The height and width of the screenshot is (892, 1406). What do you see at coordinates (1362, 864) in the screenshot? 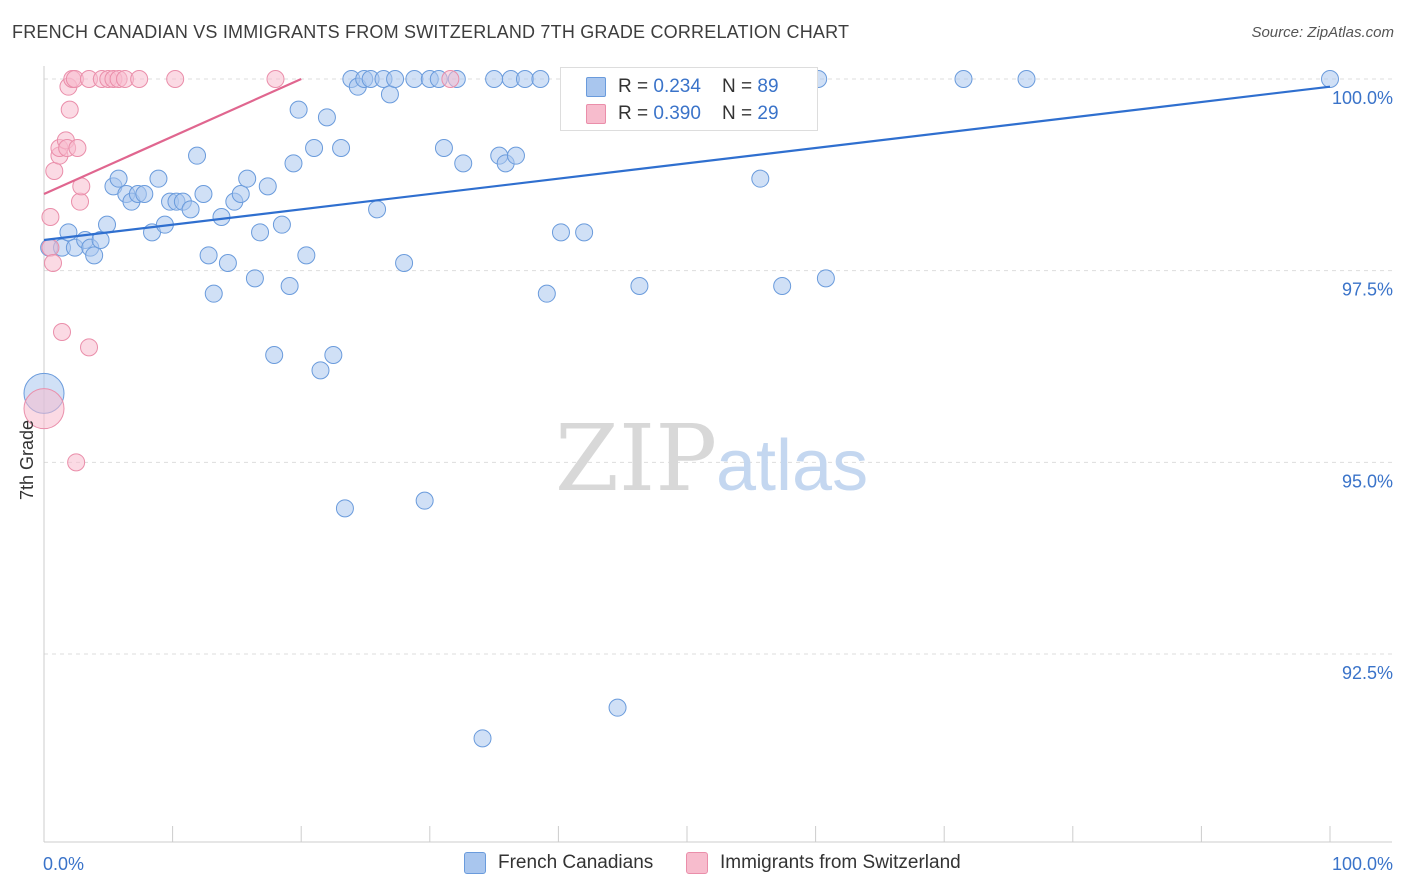
I see `x-tick-label: 100.0%` at bounding box center [1362, 864].